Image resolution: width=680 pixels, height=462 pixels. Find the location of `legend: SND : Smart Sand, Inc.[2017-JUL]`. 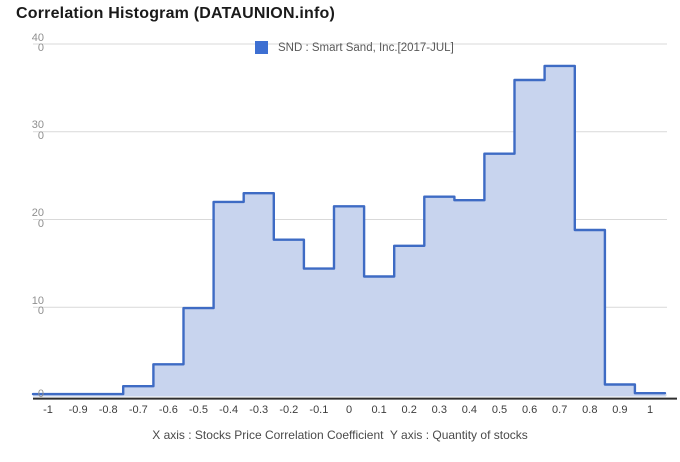

legend: SND : Smart Sand, Inc.[2017-JUL] is located at coordinates (354, 47).